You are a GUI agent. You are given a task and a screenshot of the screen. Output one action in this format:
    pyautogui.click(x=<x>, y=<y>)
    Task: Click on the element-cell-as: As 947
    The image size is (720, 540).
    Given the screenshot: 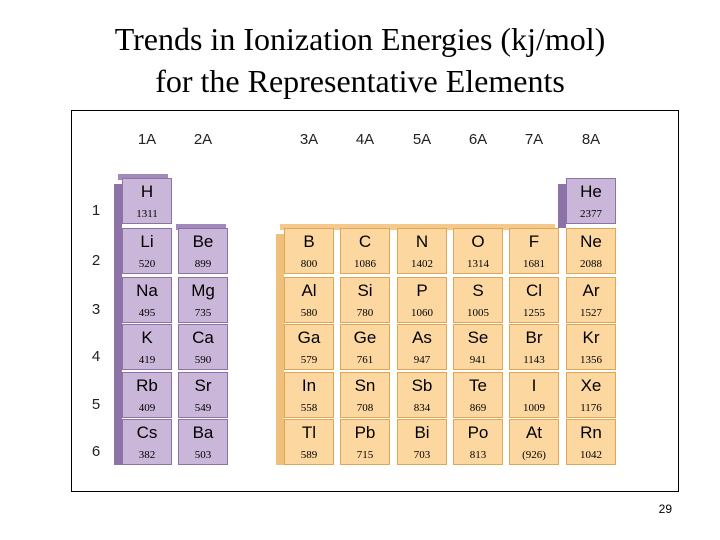 What is the action you would take?
    pyautogui.click(x=422, y=347)
    